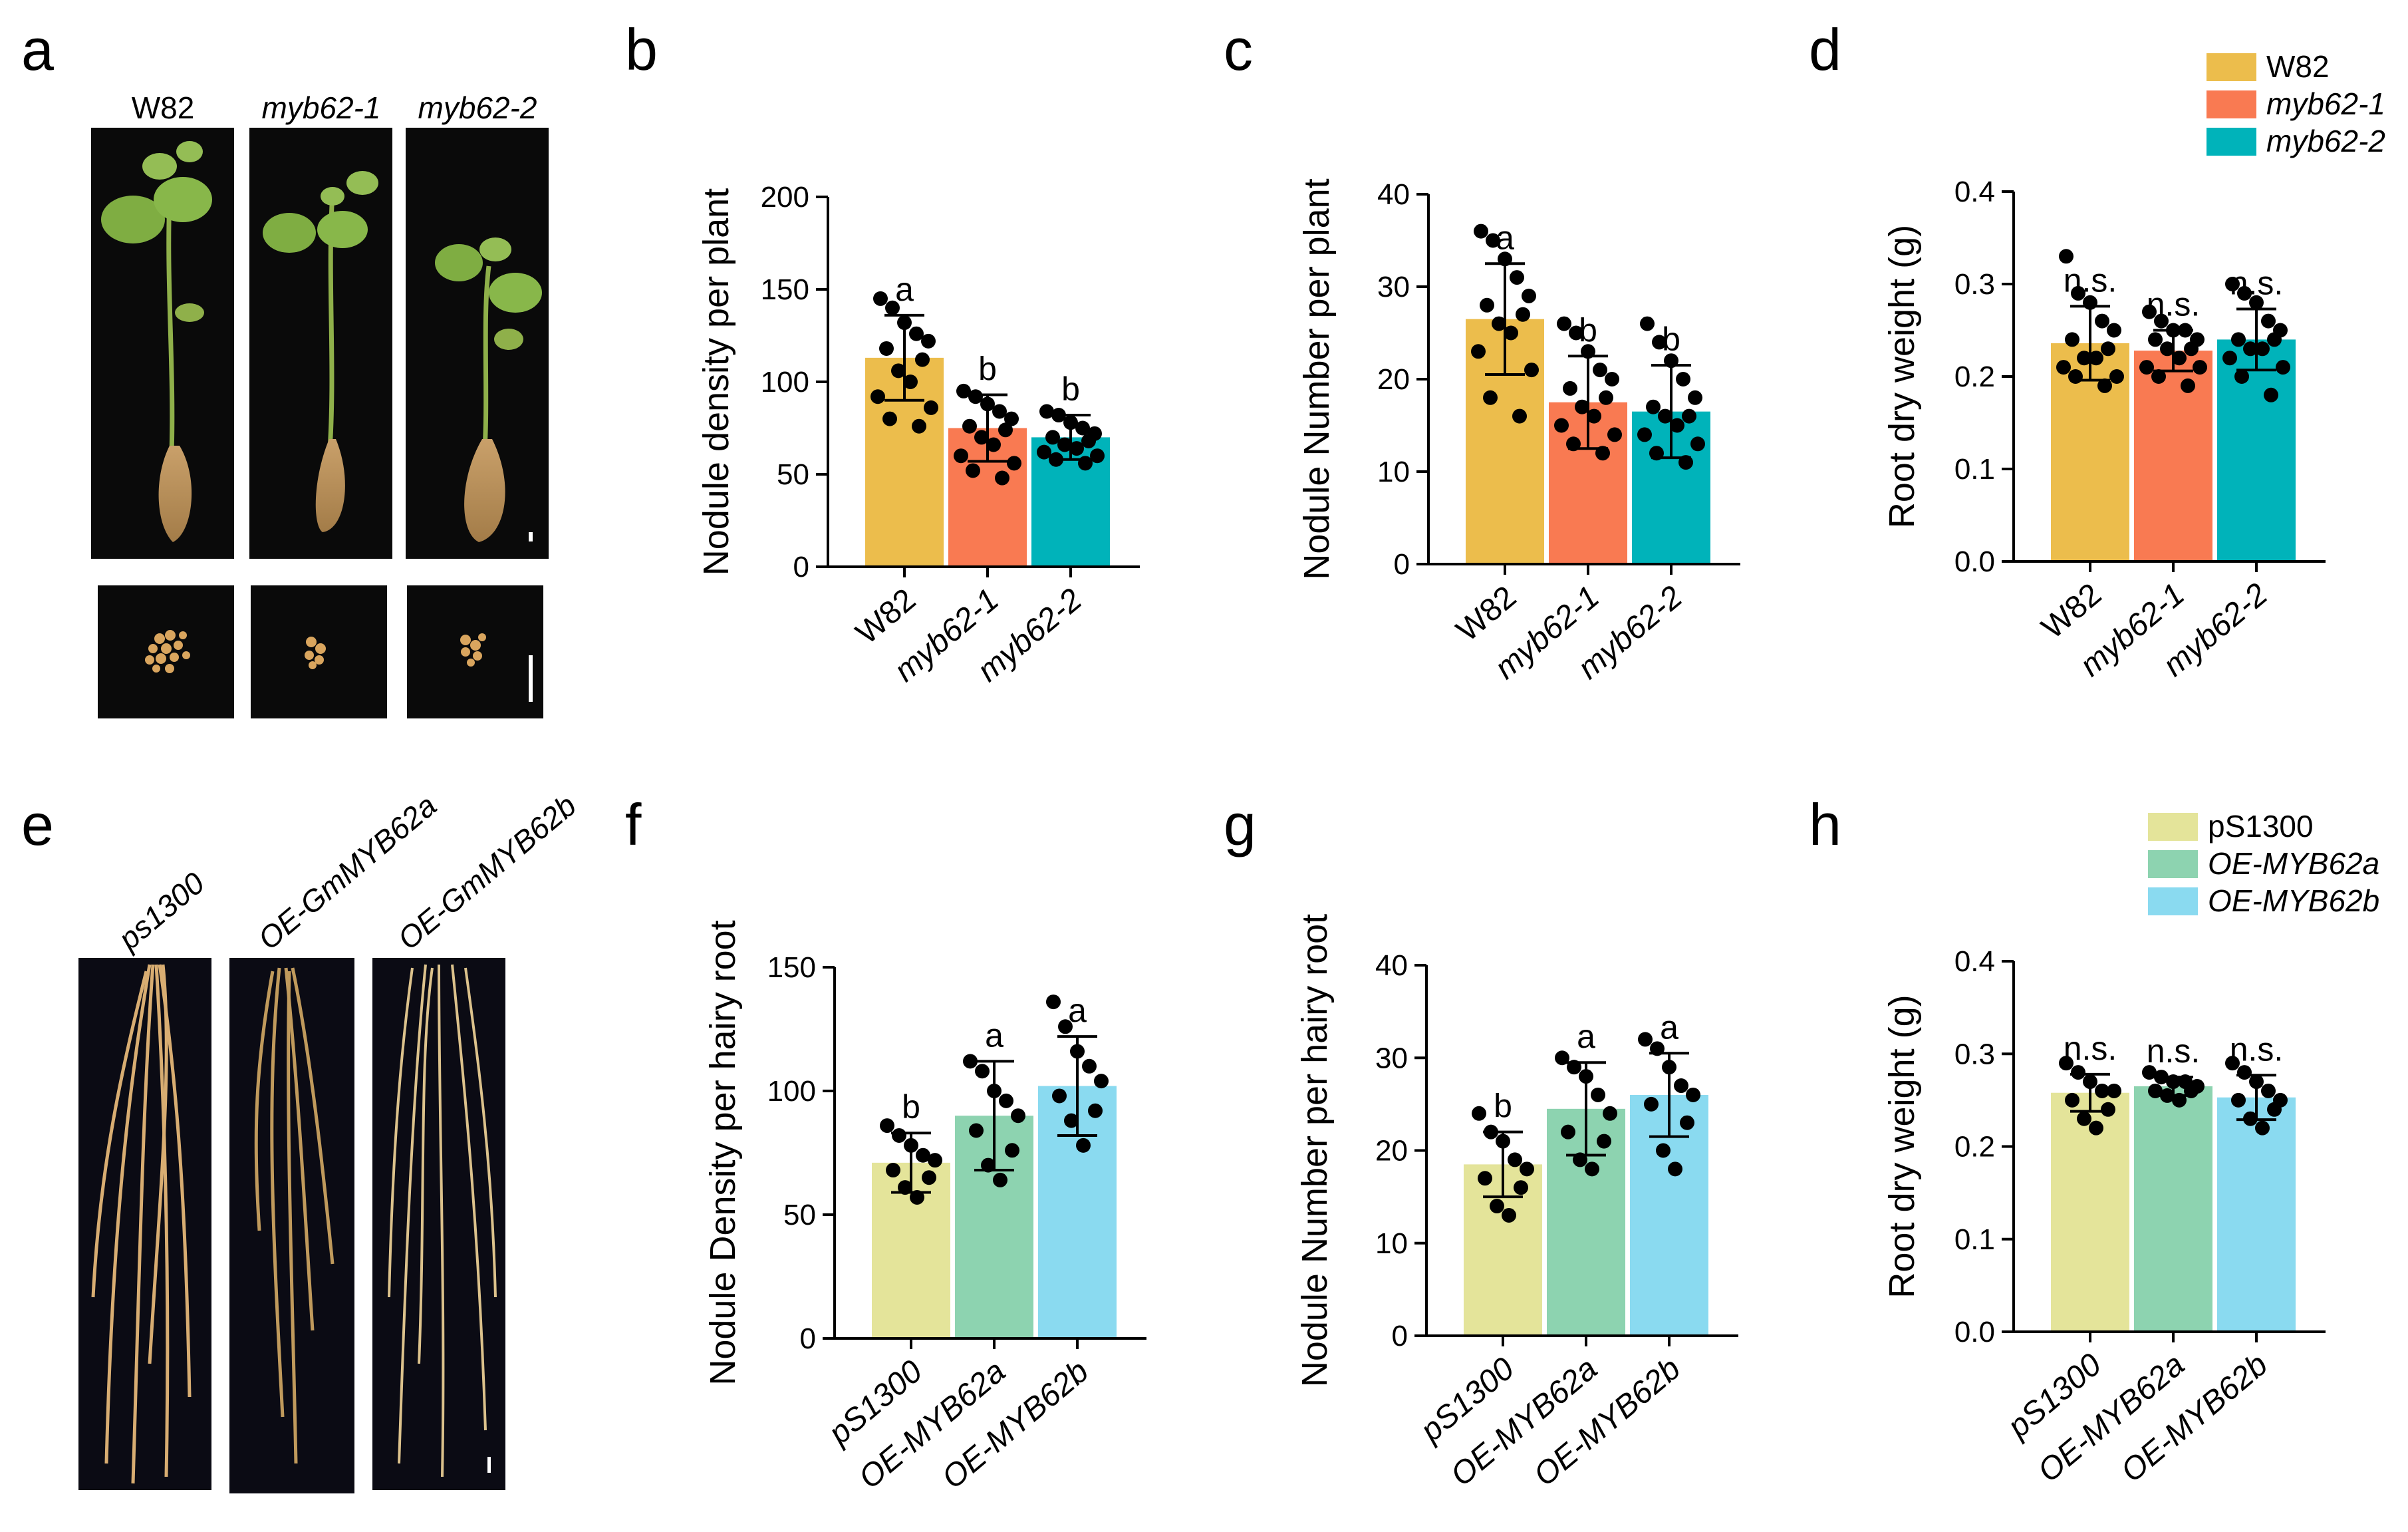 Image resolution: width=2408 pixels, height=1532 pixels. What do you see at coordinates (2164, 381) in the screenshot?
I see `axes-d` at bounding box center [2164, 381].